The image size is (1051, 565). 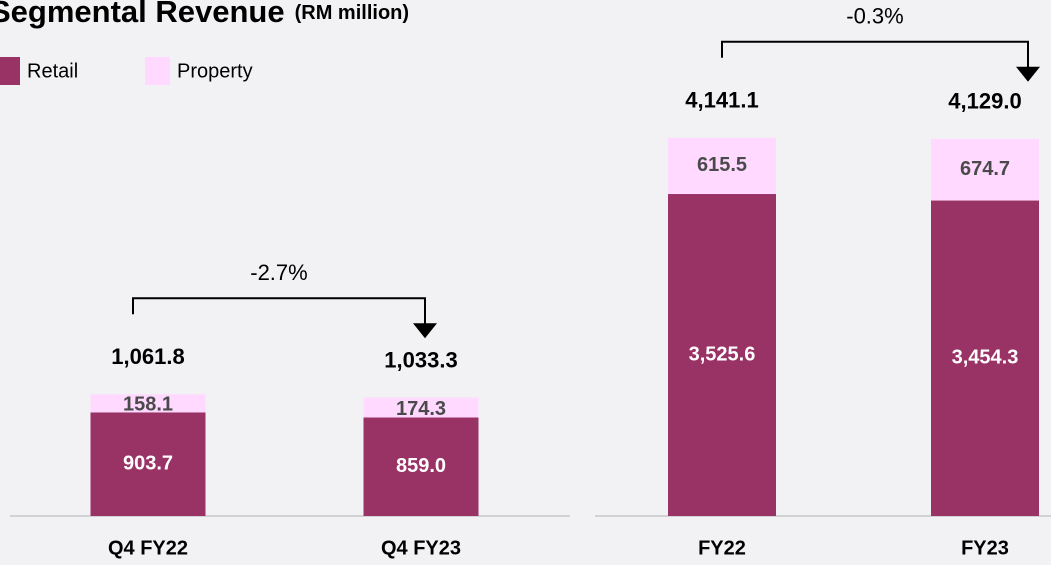 I want to click on total-label: 4,141.1, so click(x=721, y=100).